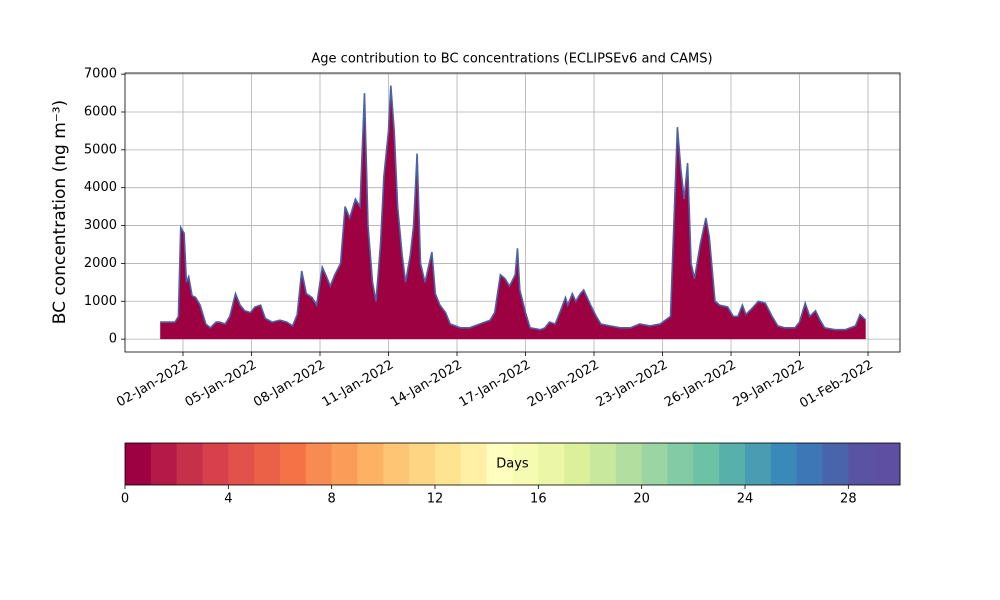 The width and height of the screenshot is (1000, 600). I want to click on y-tick-label: 2000, so click(100, 263).